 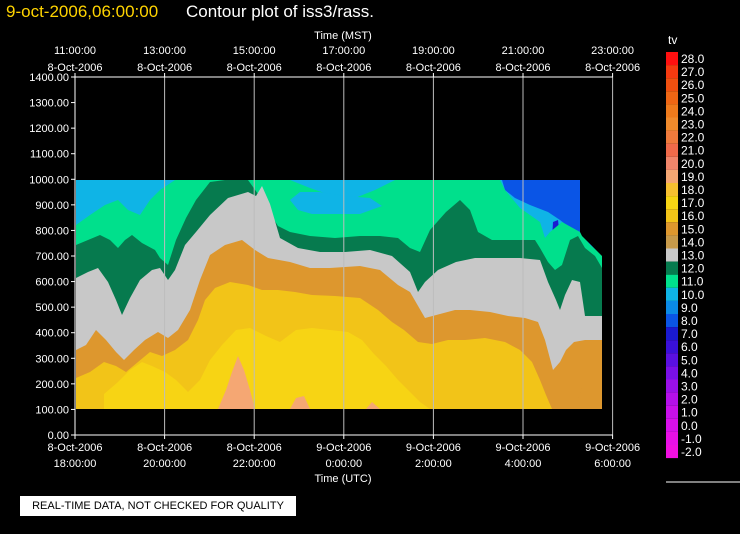 What do you see at coordinates (49, 78) in the screenshot?
I see `y-tick-label: 1400.00` at bounding box center [49, 78].